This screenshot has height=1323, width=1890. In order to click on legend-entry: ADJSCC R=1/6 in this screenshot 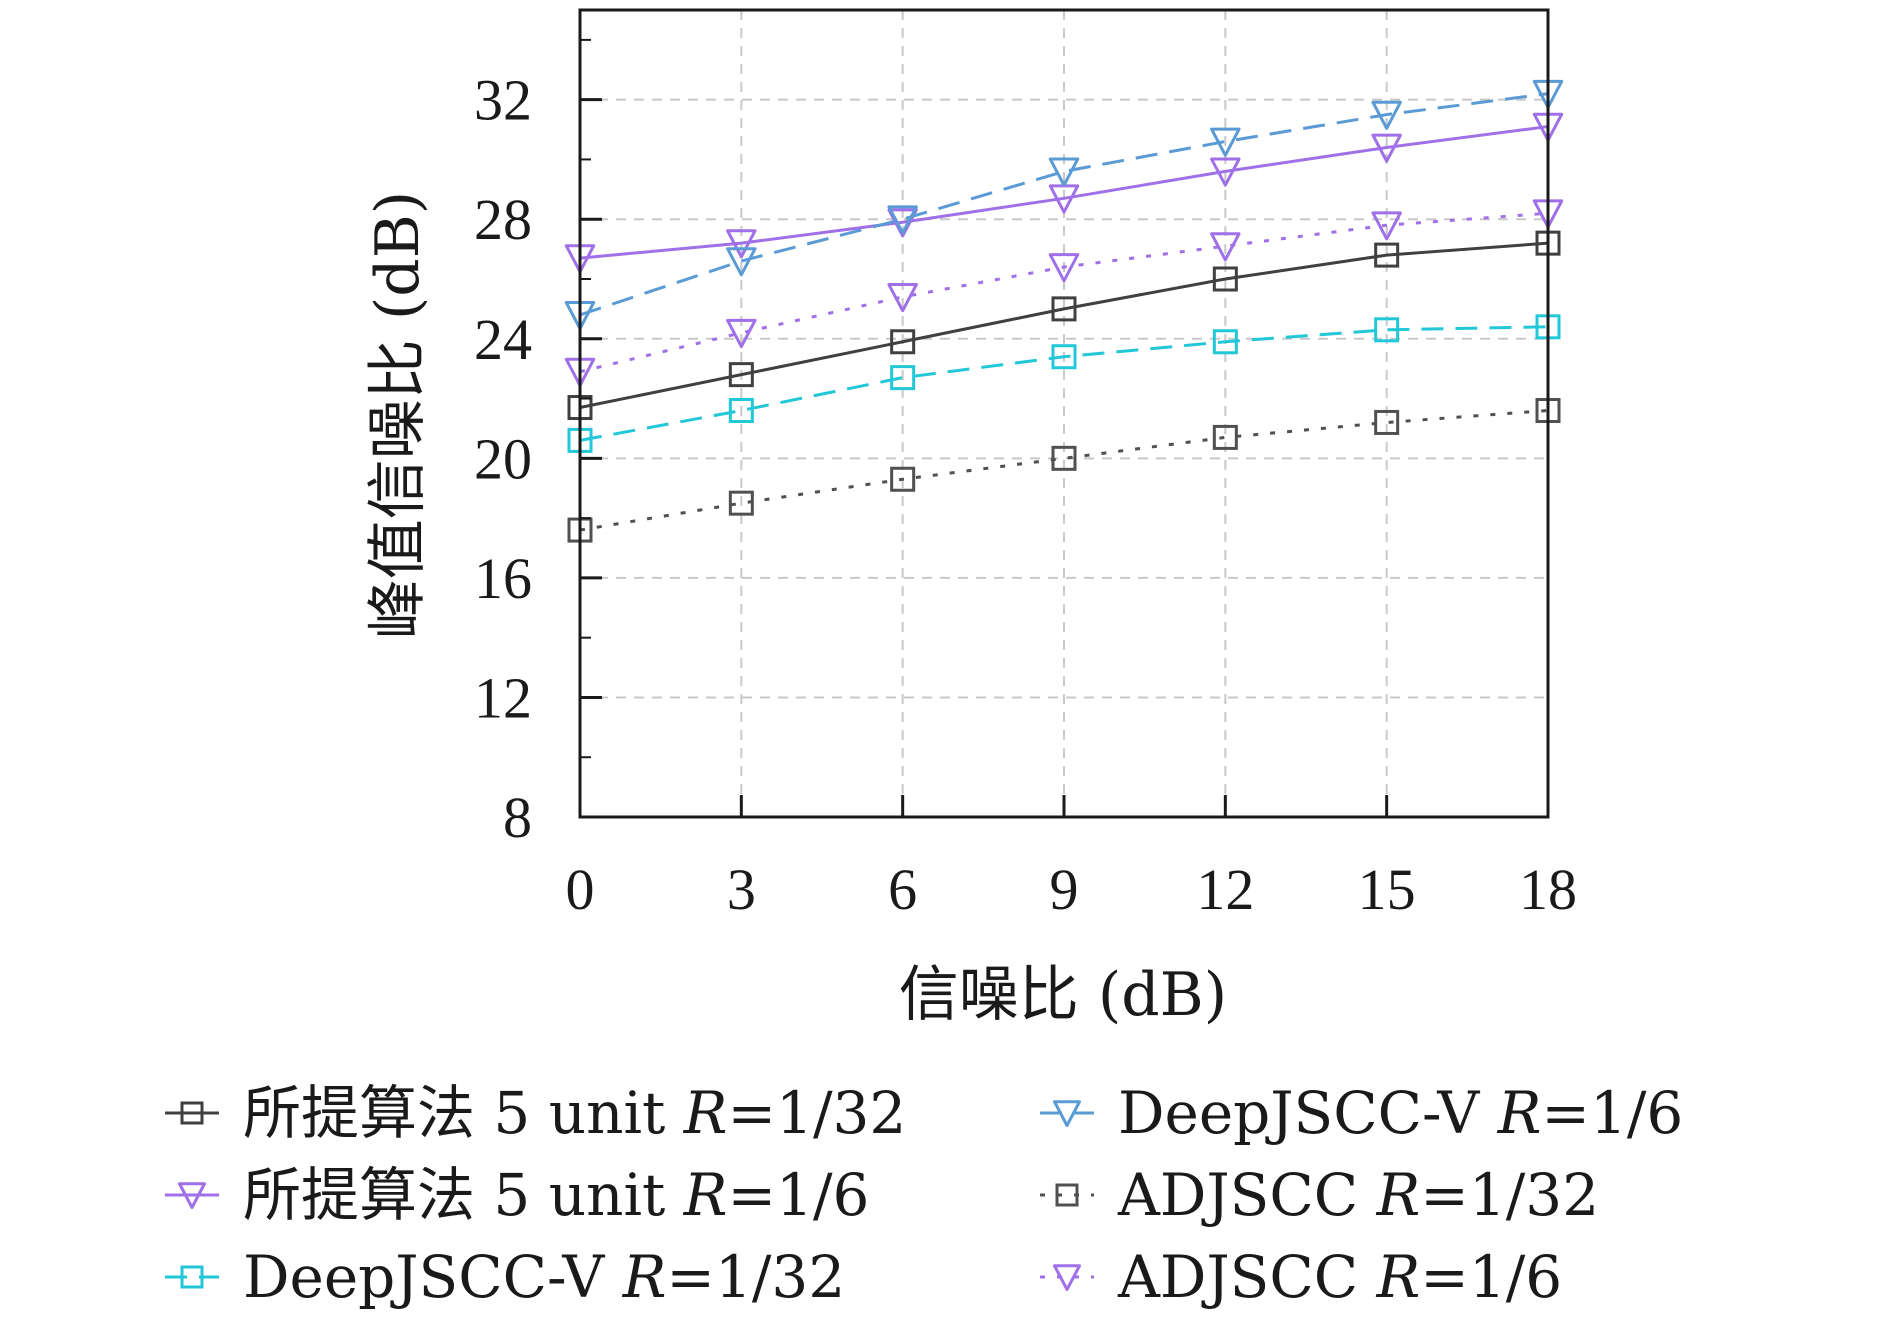, I will do `click(1301, 1277)`.